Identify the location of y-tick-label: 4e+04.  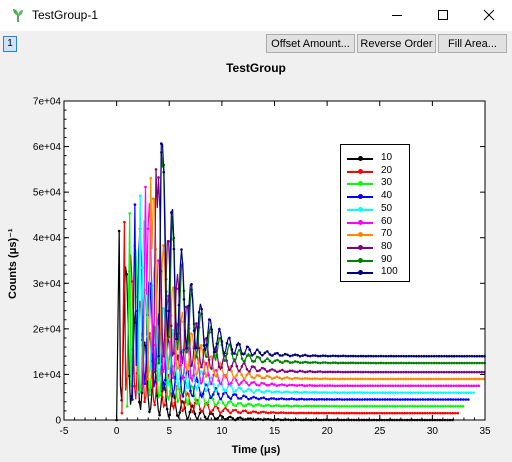
(47, 238).